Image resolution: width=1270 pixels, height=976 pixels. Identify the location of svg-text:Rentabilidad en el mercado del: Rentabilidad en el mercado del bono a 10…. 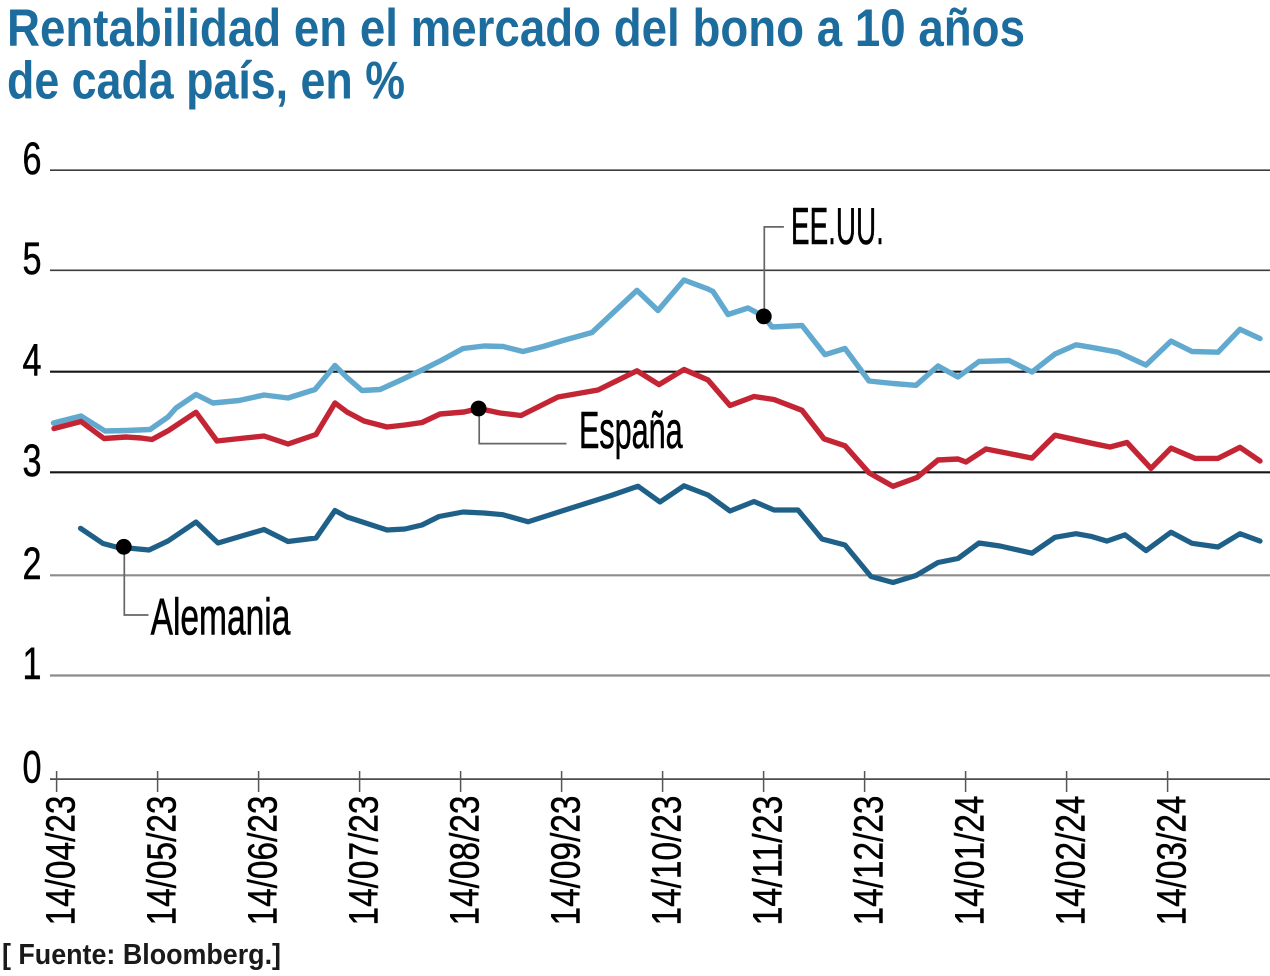
(516, 29).